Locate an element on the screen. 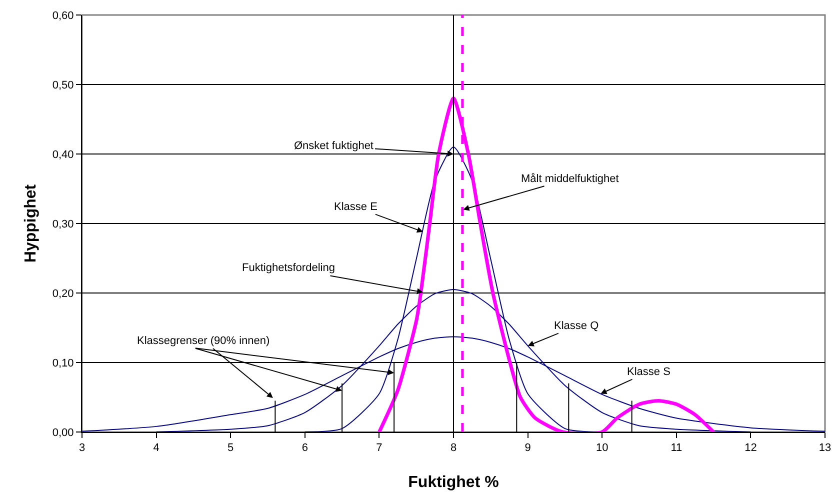 This screenshot has height=501, width=833. annotation: Klasse E is located at coordinates (356, 207).